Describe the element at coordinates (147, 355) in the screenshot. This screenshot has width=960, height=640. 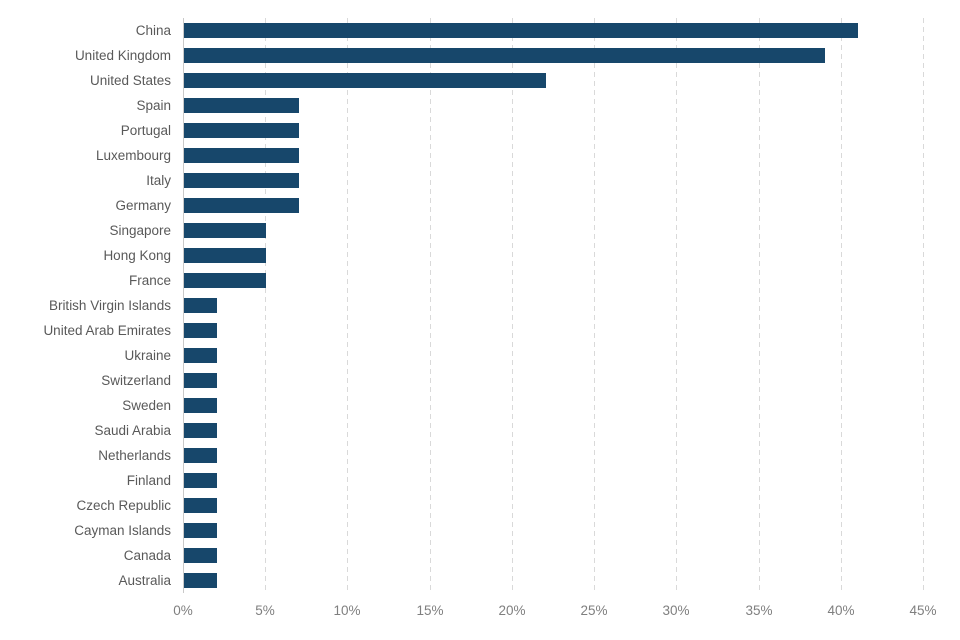
I see `category-label: Ukraine` at that location.